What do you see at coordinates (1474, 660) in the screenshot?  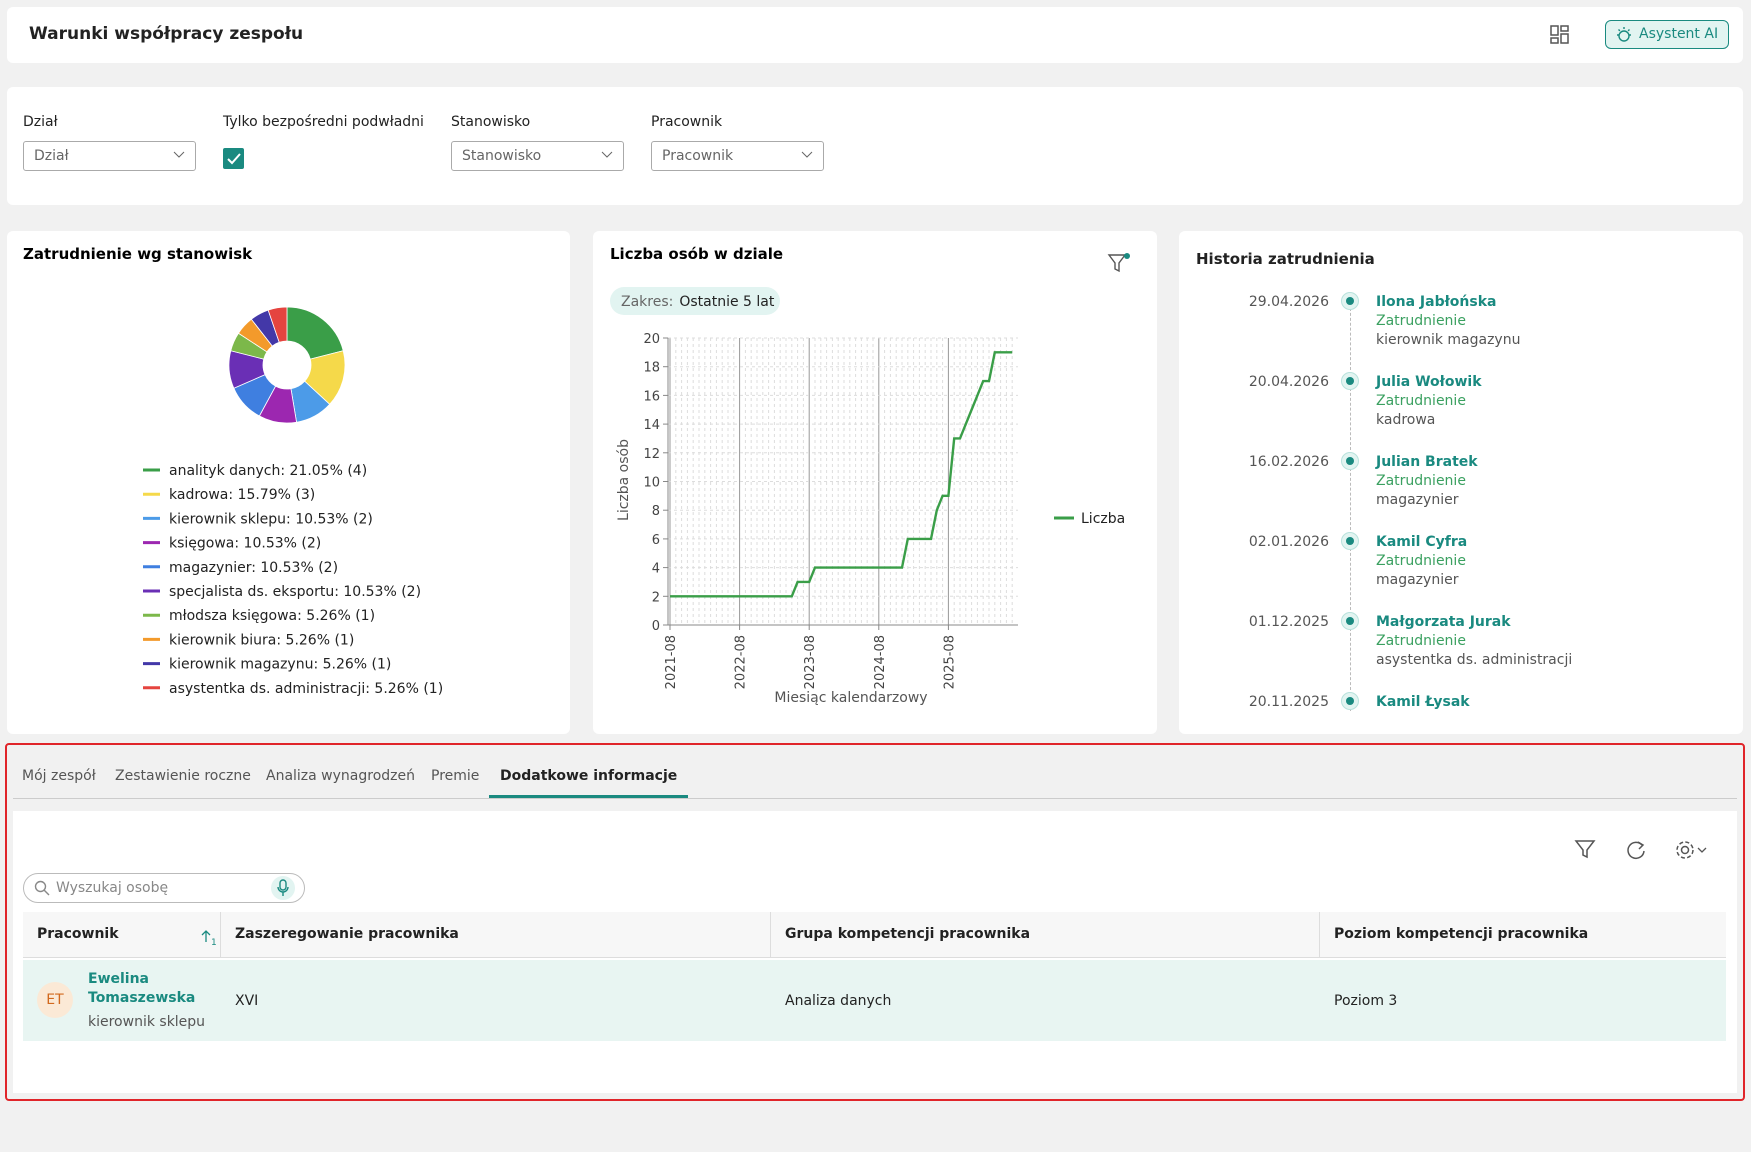 I see `history-position: asystentka ds. administracji` at bounding box center [1474, 660].